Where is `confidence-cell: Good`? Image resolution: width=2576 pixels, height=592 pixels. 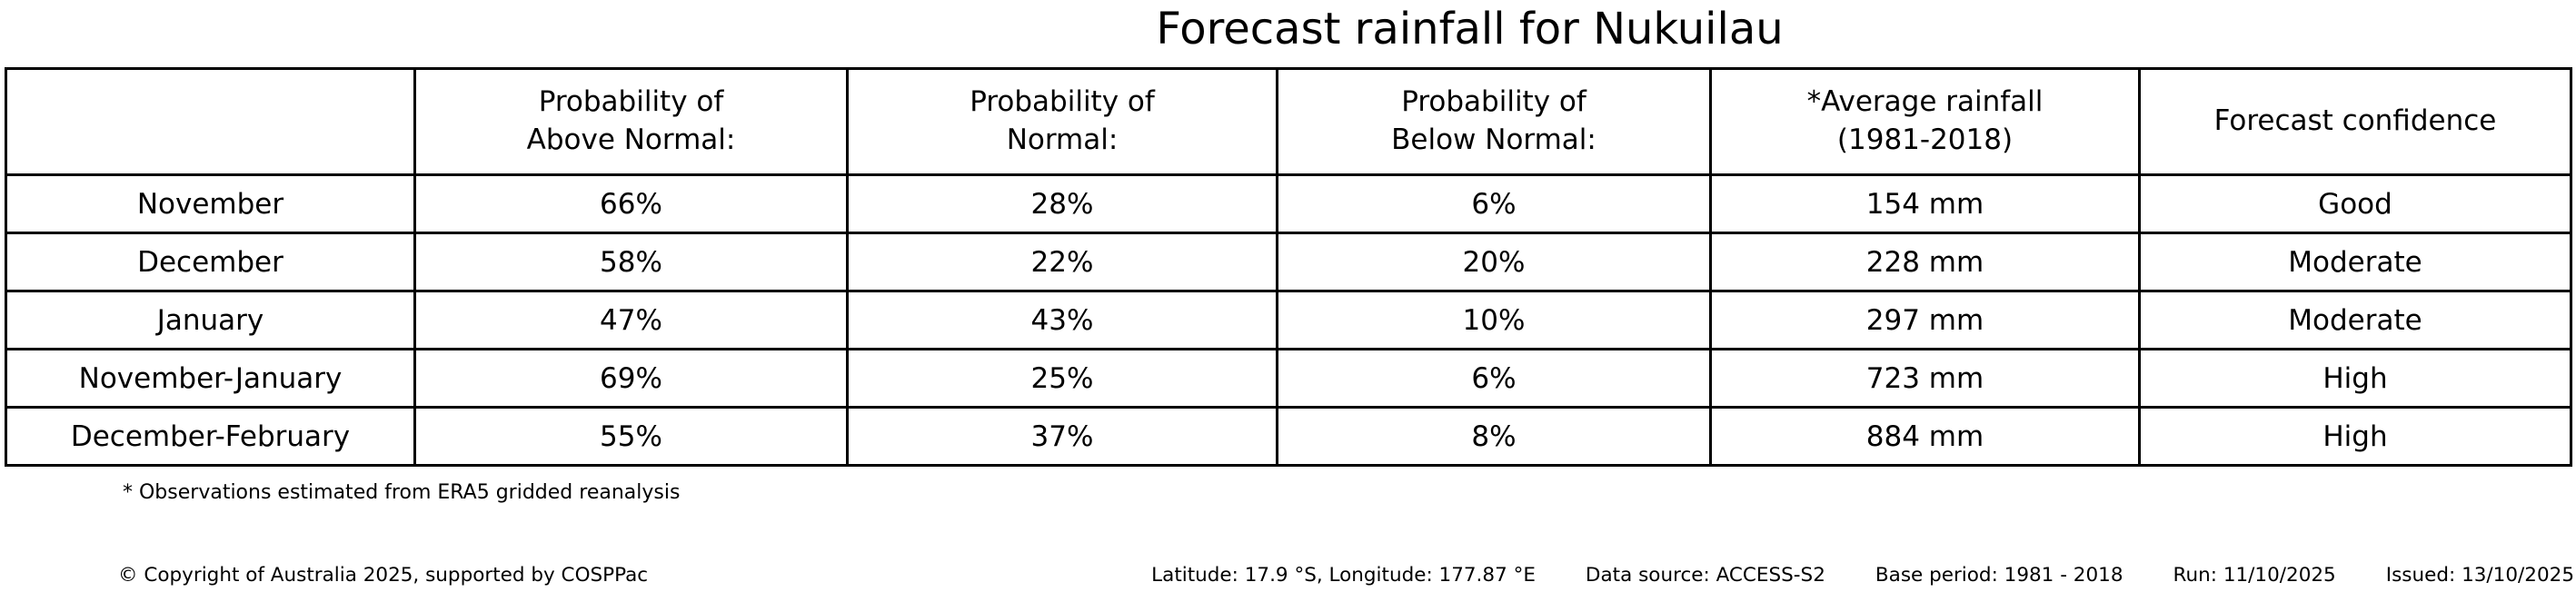 confidence-cell: Good is located at coordinates (2355, 203).